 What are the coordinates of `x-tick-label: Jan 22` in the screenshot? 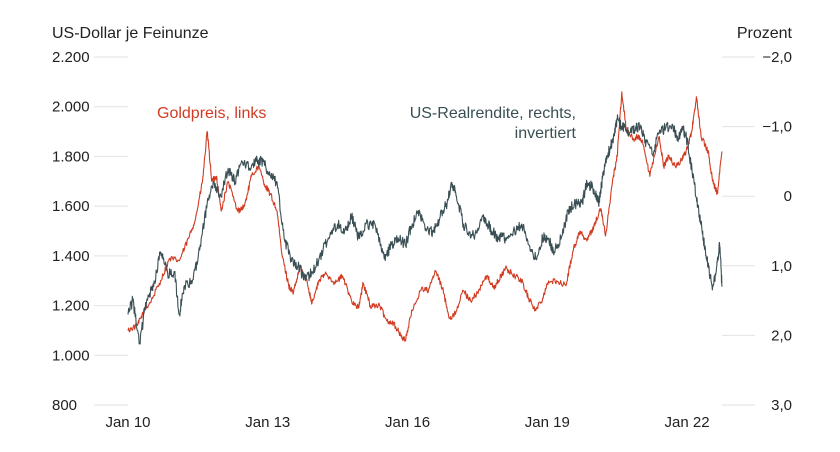 It's located at (687, 422).